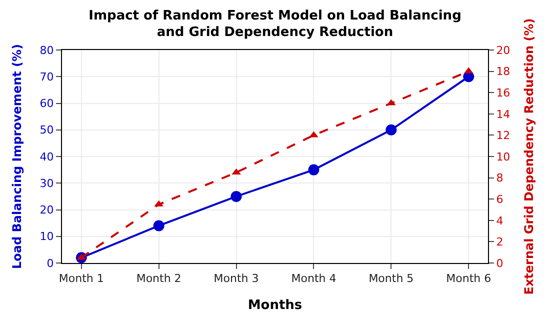 This screenshot has width=550, height=321. I want to click on y2-tick-label: 12, so click(503, 135).